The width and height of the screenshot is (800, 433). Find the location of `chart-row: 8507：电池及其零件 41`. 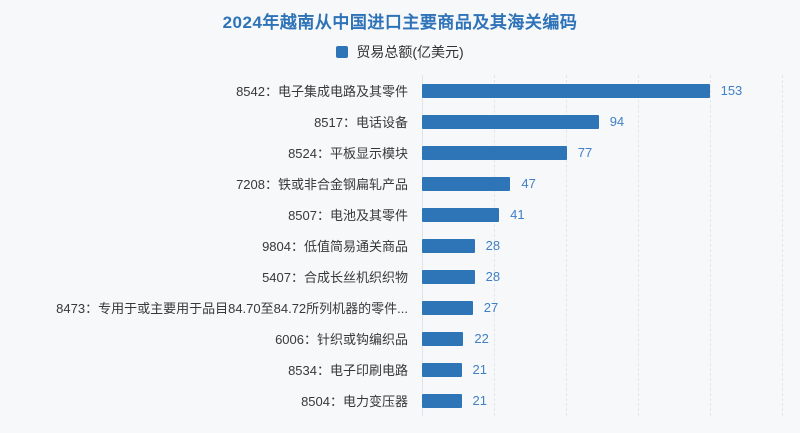

chart-row: 8507：电池及其零件 41 is located at coordinates (400, 214).